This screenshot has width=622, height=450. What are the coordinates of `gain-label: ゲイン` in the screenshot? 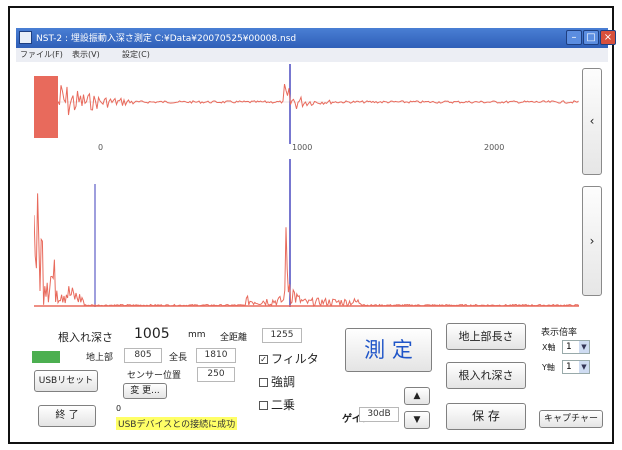 It's located at (357, 419).